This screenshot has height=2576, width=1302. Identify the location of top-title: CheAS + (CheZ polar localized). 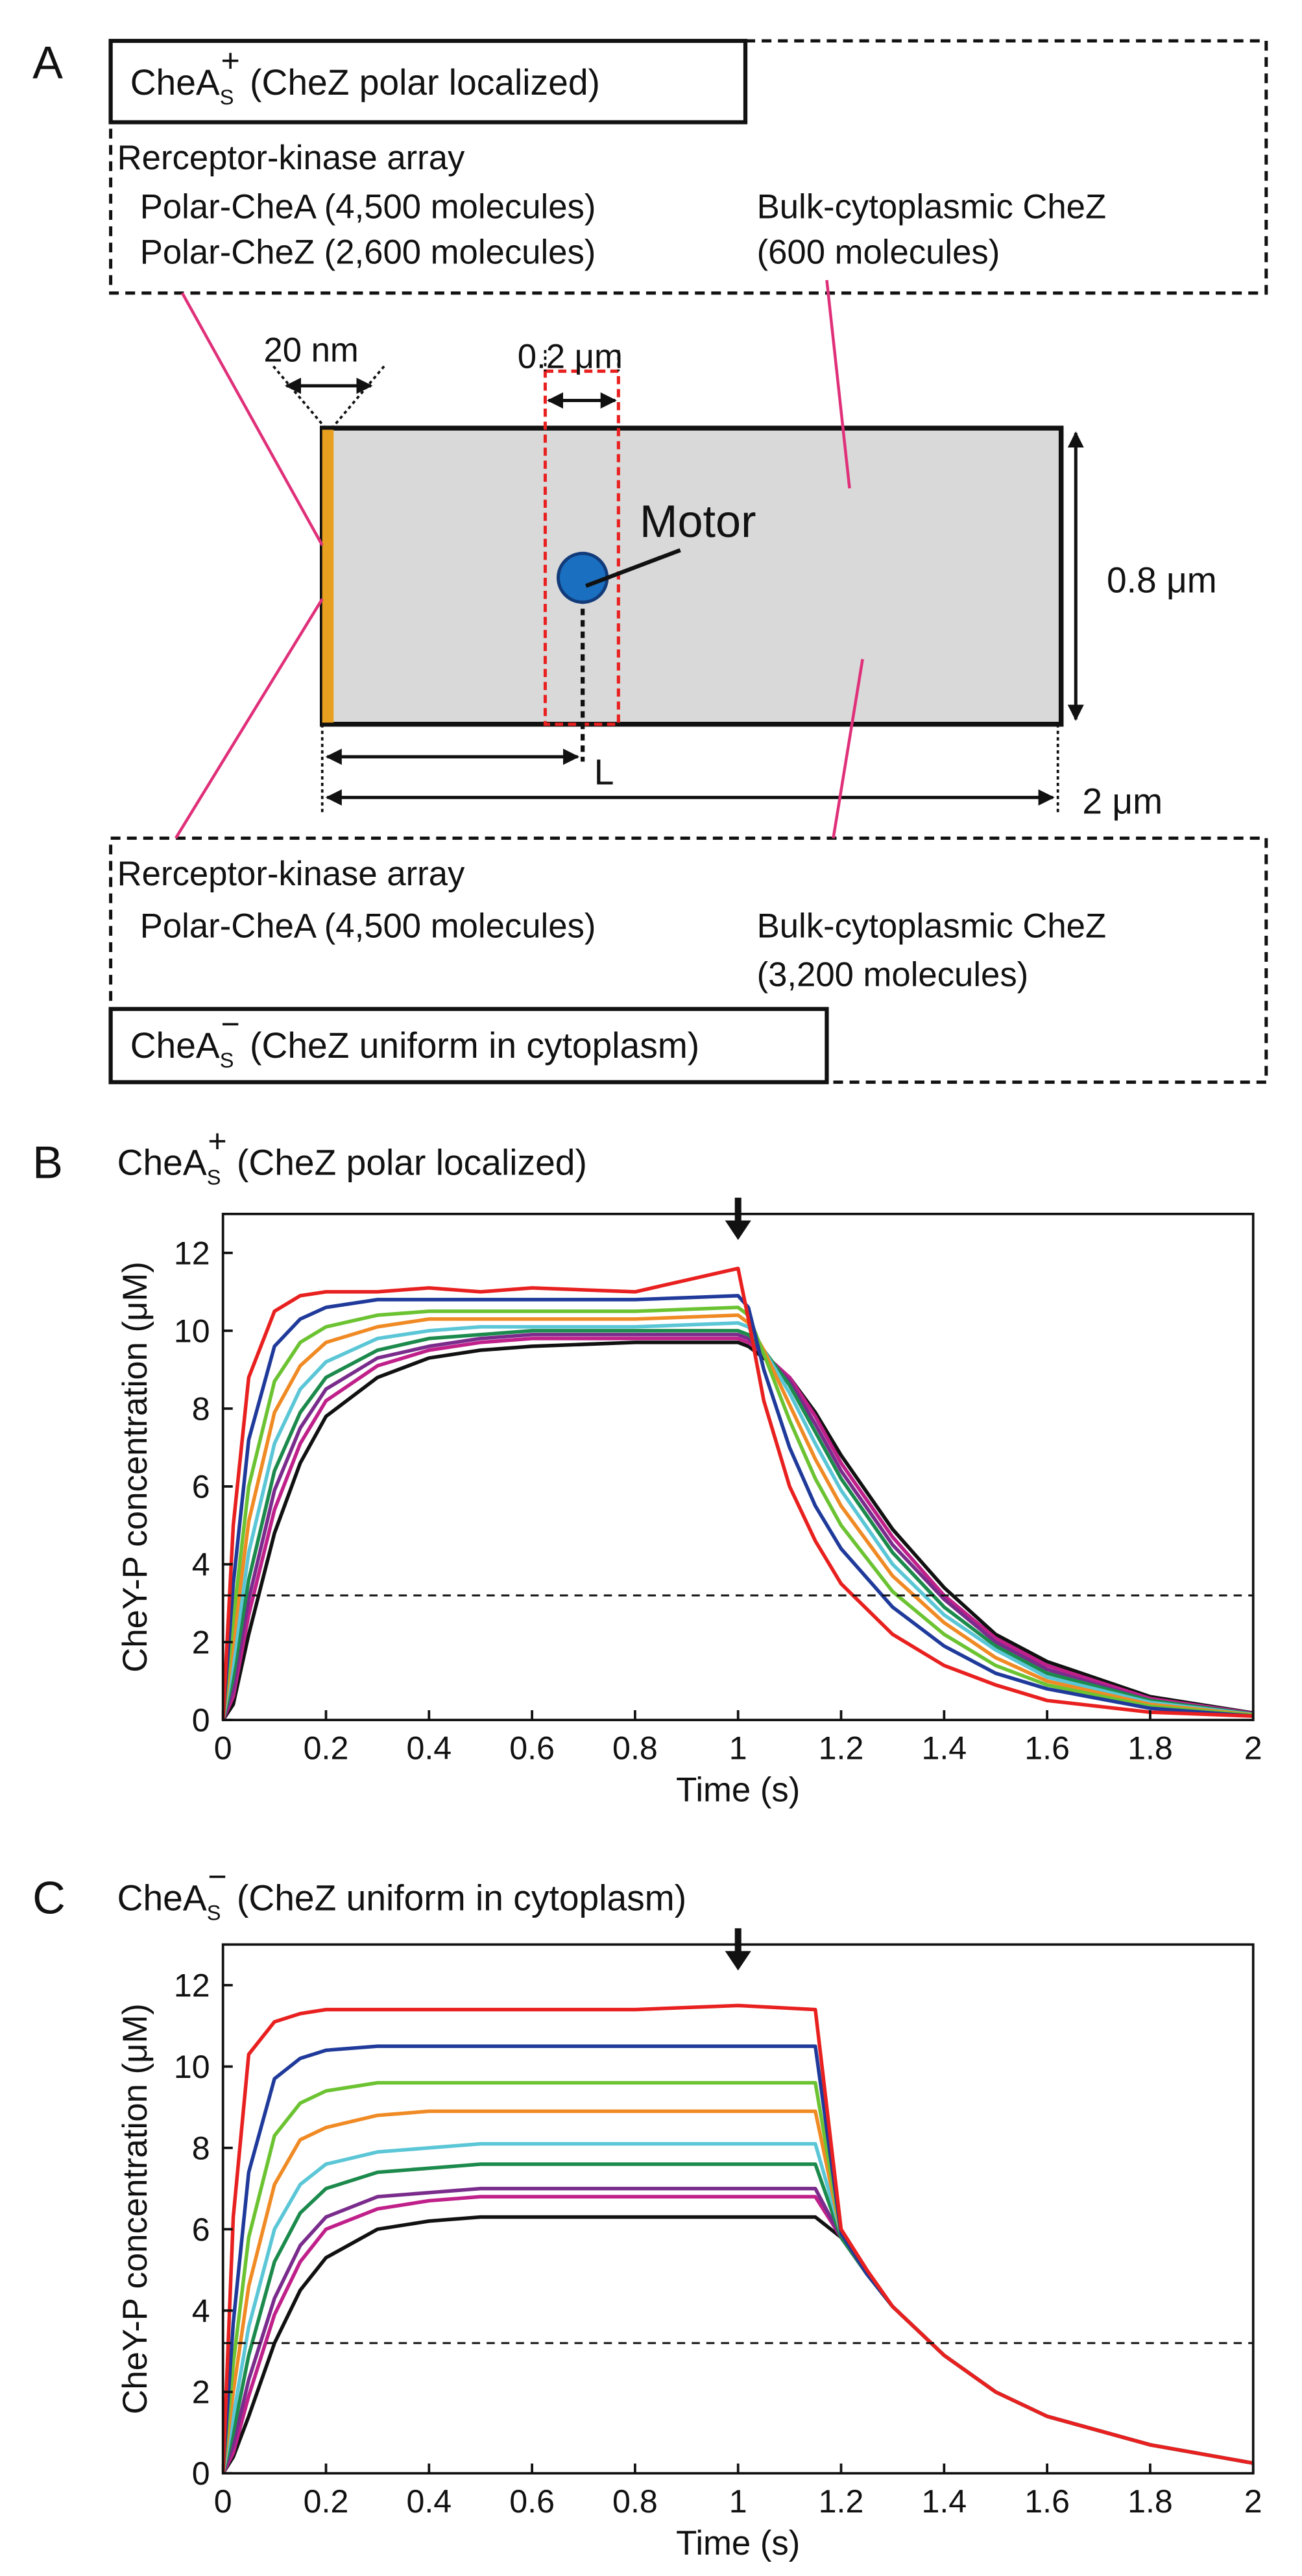
(365, 76).